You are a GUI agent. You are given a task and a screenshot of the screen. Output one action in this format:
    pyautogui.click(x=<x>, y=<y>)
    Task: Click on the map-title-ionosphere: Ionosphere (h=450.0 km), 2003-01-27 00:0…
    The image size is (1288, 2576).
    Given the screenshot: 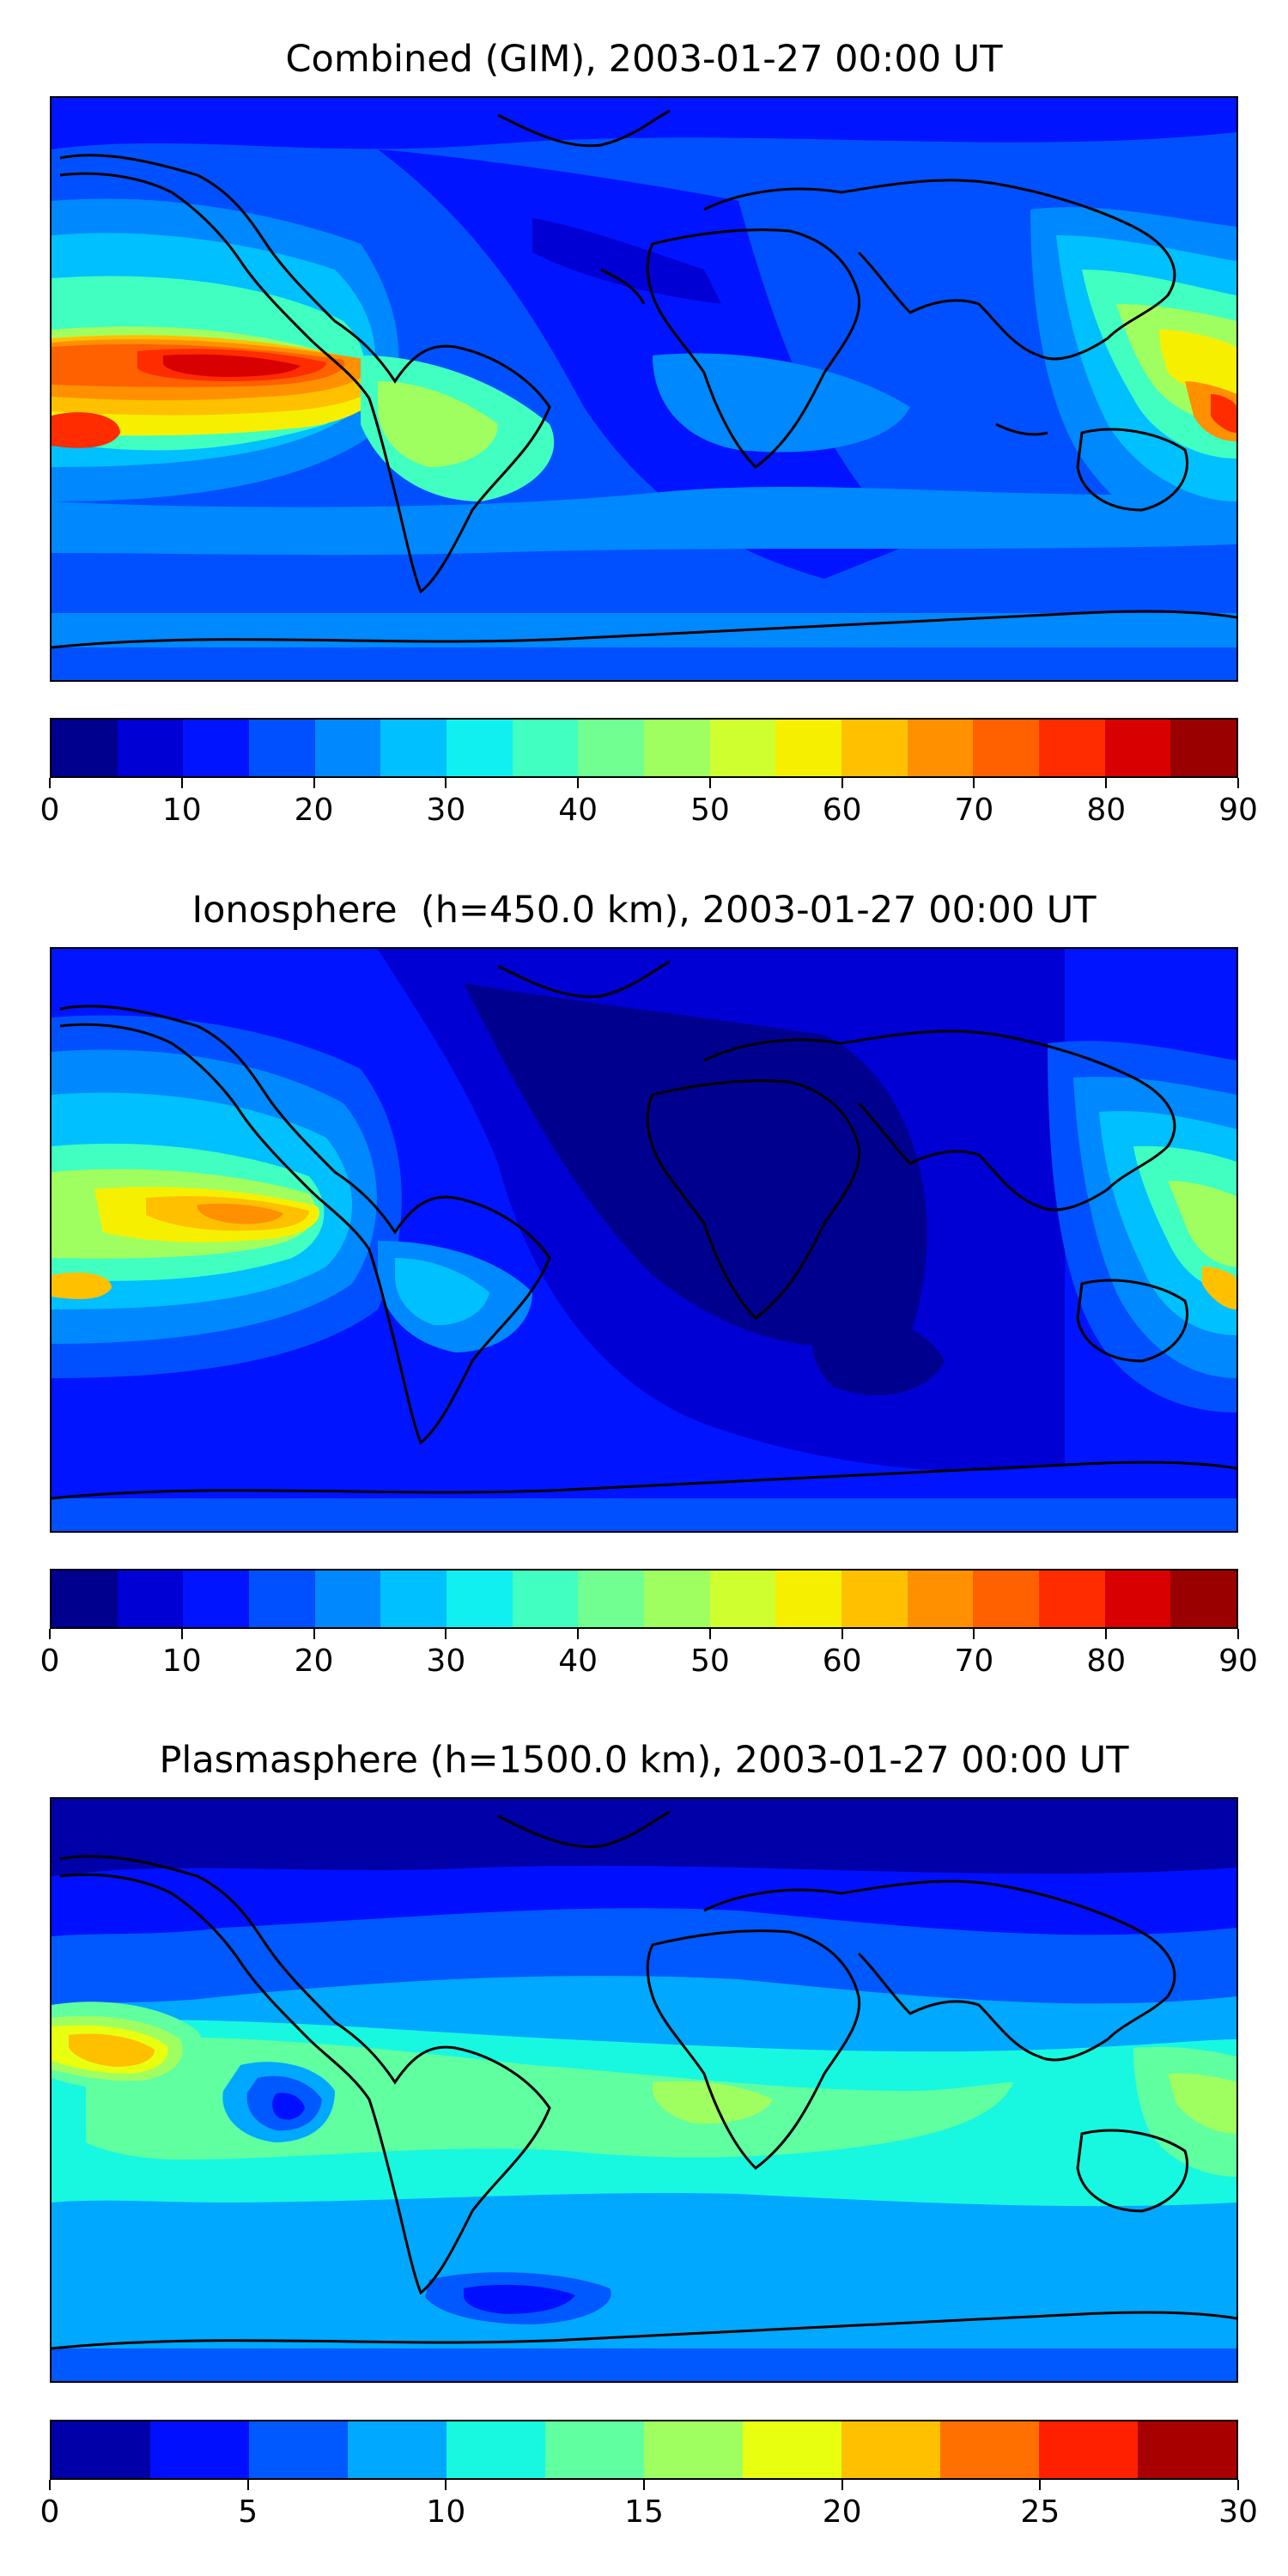 What is the action you would take?
    pyautogui.click(x=644, y=910)
    